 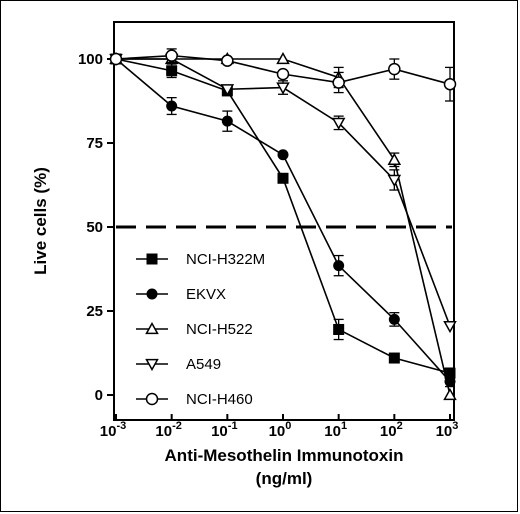 What do you see at coordinates (219, 399) in the screenshot?
I see `legend-label: NCI-H460` at bounding box center [219, 399].